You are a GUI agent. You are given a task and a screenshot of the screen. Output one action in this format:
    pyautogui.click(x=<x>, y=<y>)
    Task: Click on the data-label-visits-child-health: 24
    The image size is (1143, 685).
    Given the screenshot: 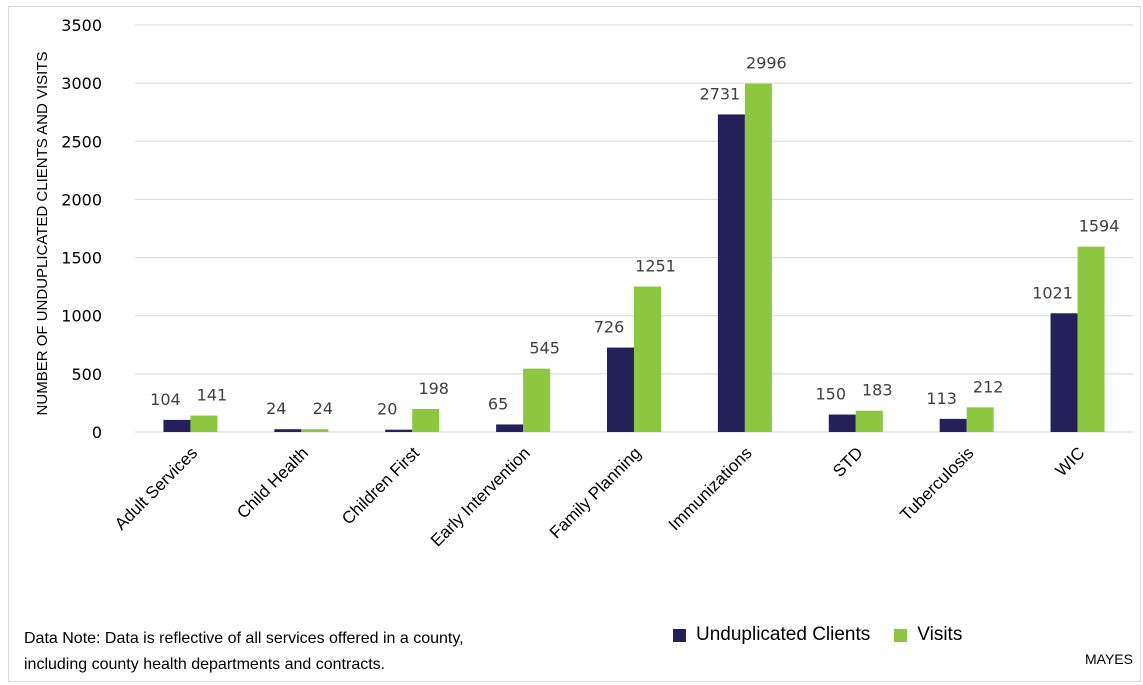 What is the action you would take?
    pyautogui.click(x=323, y=408)
    